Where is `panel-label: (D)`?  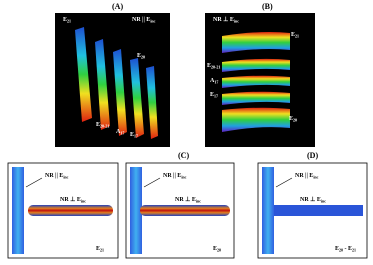 panel-label: (D) is located at coordinates (312, 155).